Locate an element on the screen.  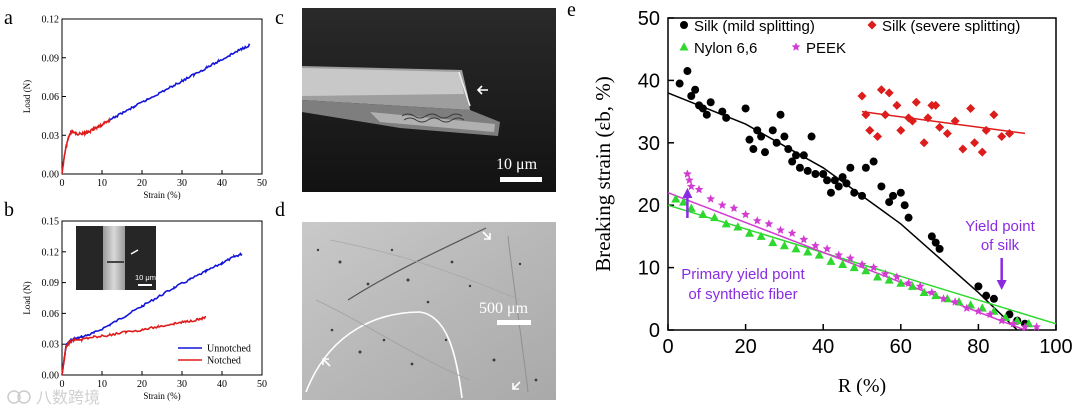
x-tick-label: 20 is located at coordinates (142, 183).